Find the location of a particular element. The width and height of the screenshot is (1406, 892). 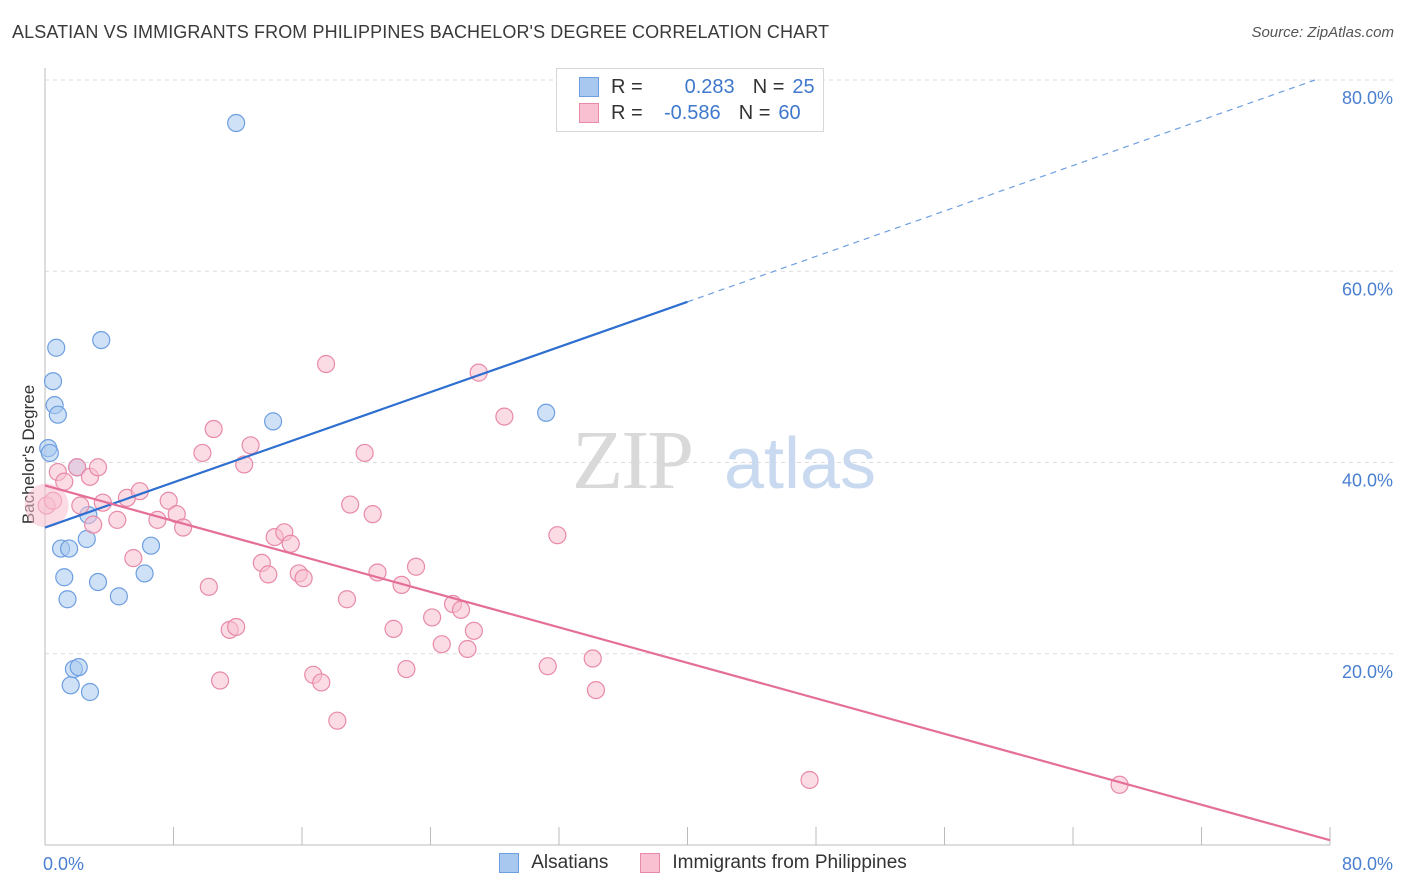

r-value: -0.586 is located at coordinates (692, 112).